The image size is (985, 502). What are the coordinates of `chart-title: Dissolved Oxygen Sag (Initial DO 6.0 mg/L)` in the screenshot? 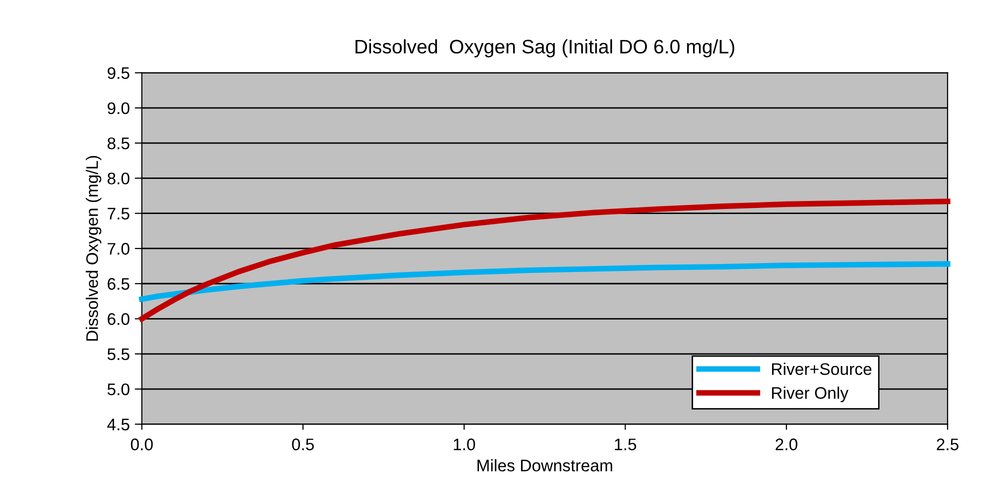 It's located at (545, 48).